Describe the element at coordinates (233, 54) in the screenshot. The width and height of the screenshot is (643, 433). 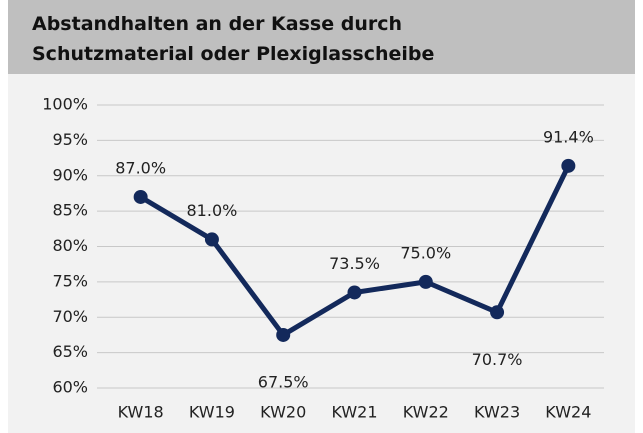
I see `chart-title: Schutzmaterial oder Plexiglasscheibe` at that location.